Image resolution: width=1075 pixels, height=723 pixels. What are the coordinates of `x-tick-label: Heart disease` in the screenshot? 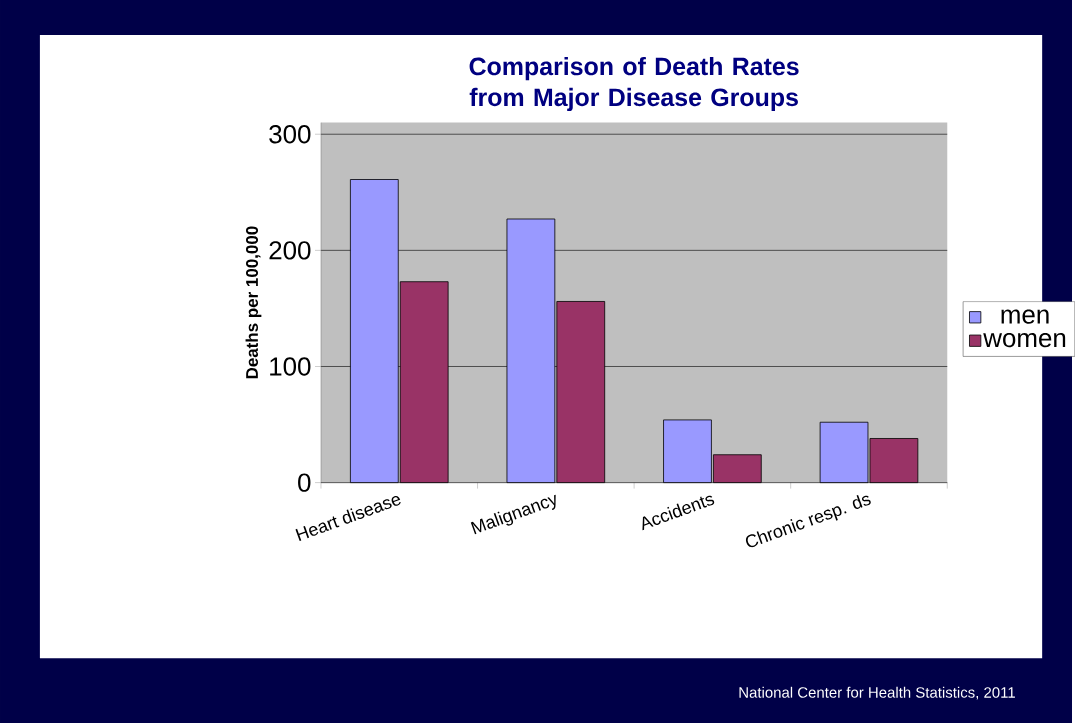 It's located at (348, 518).